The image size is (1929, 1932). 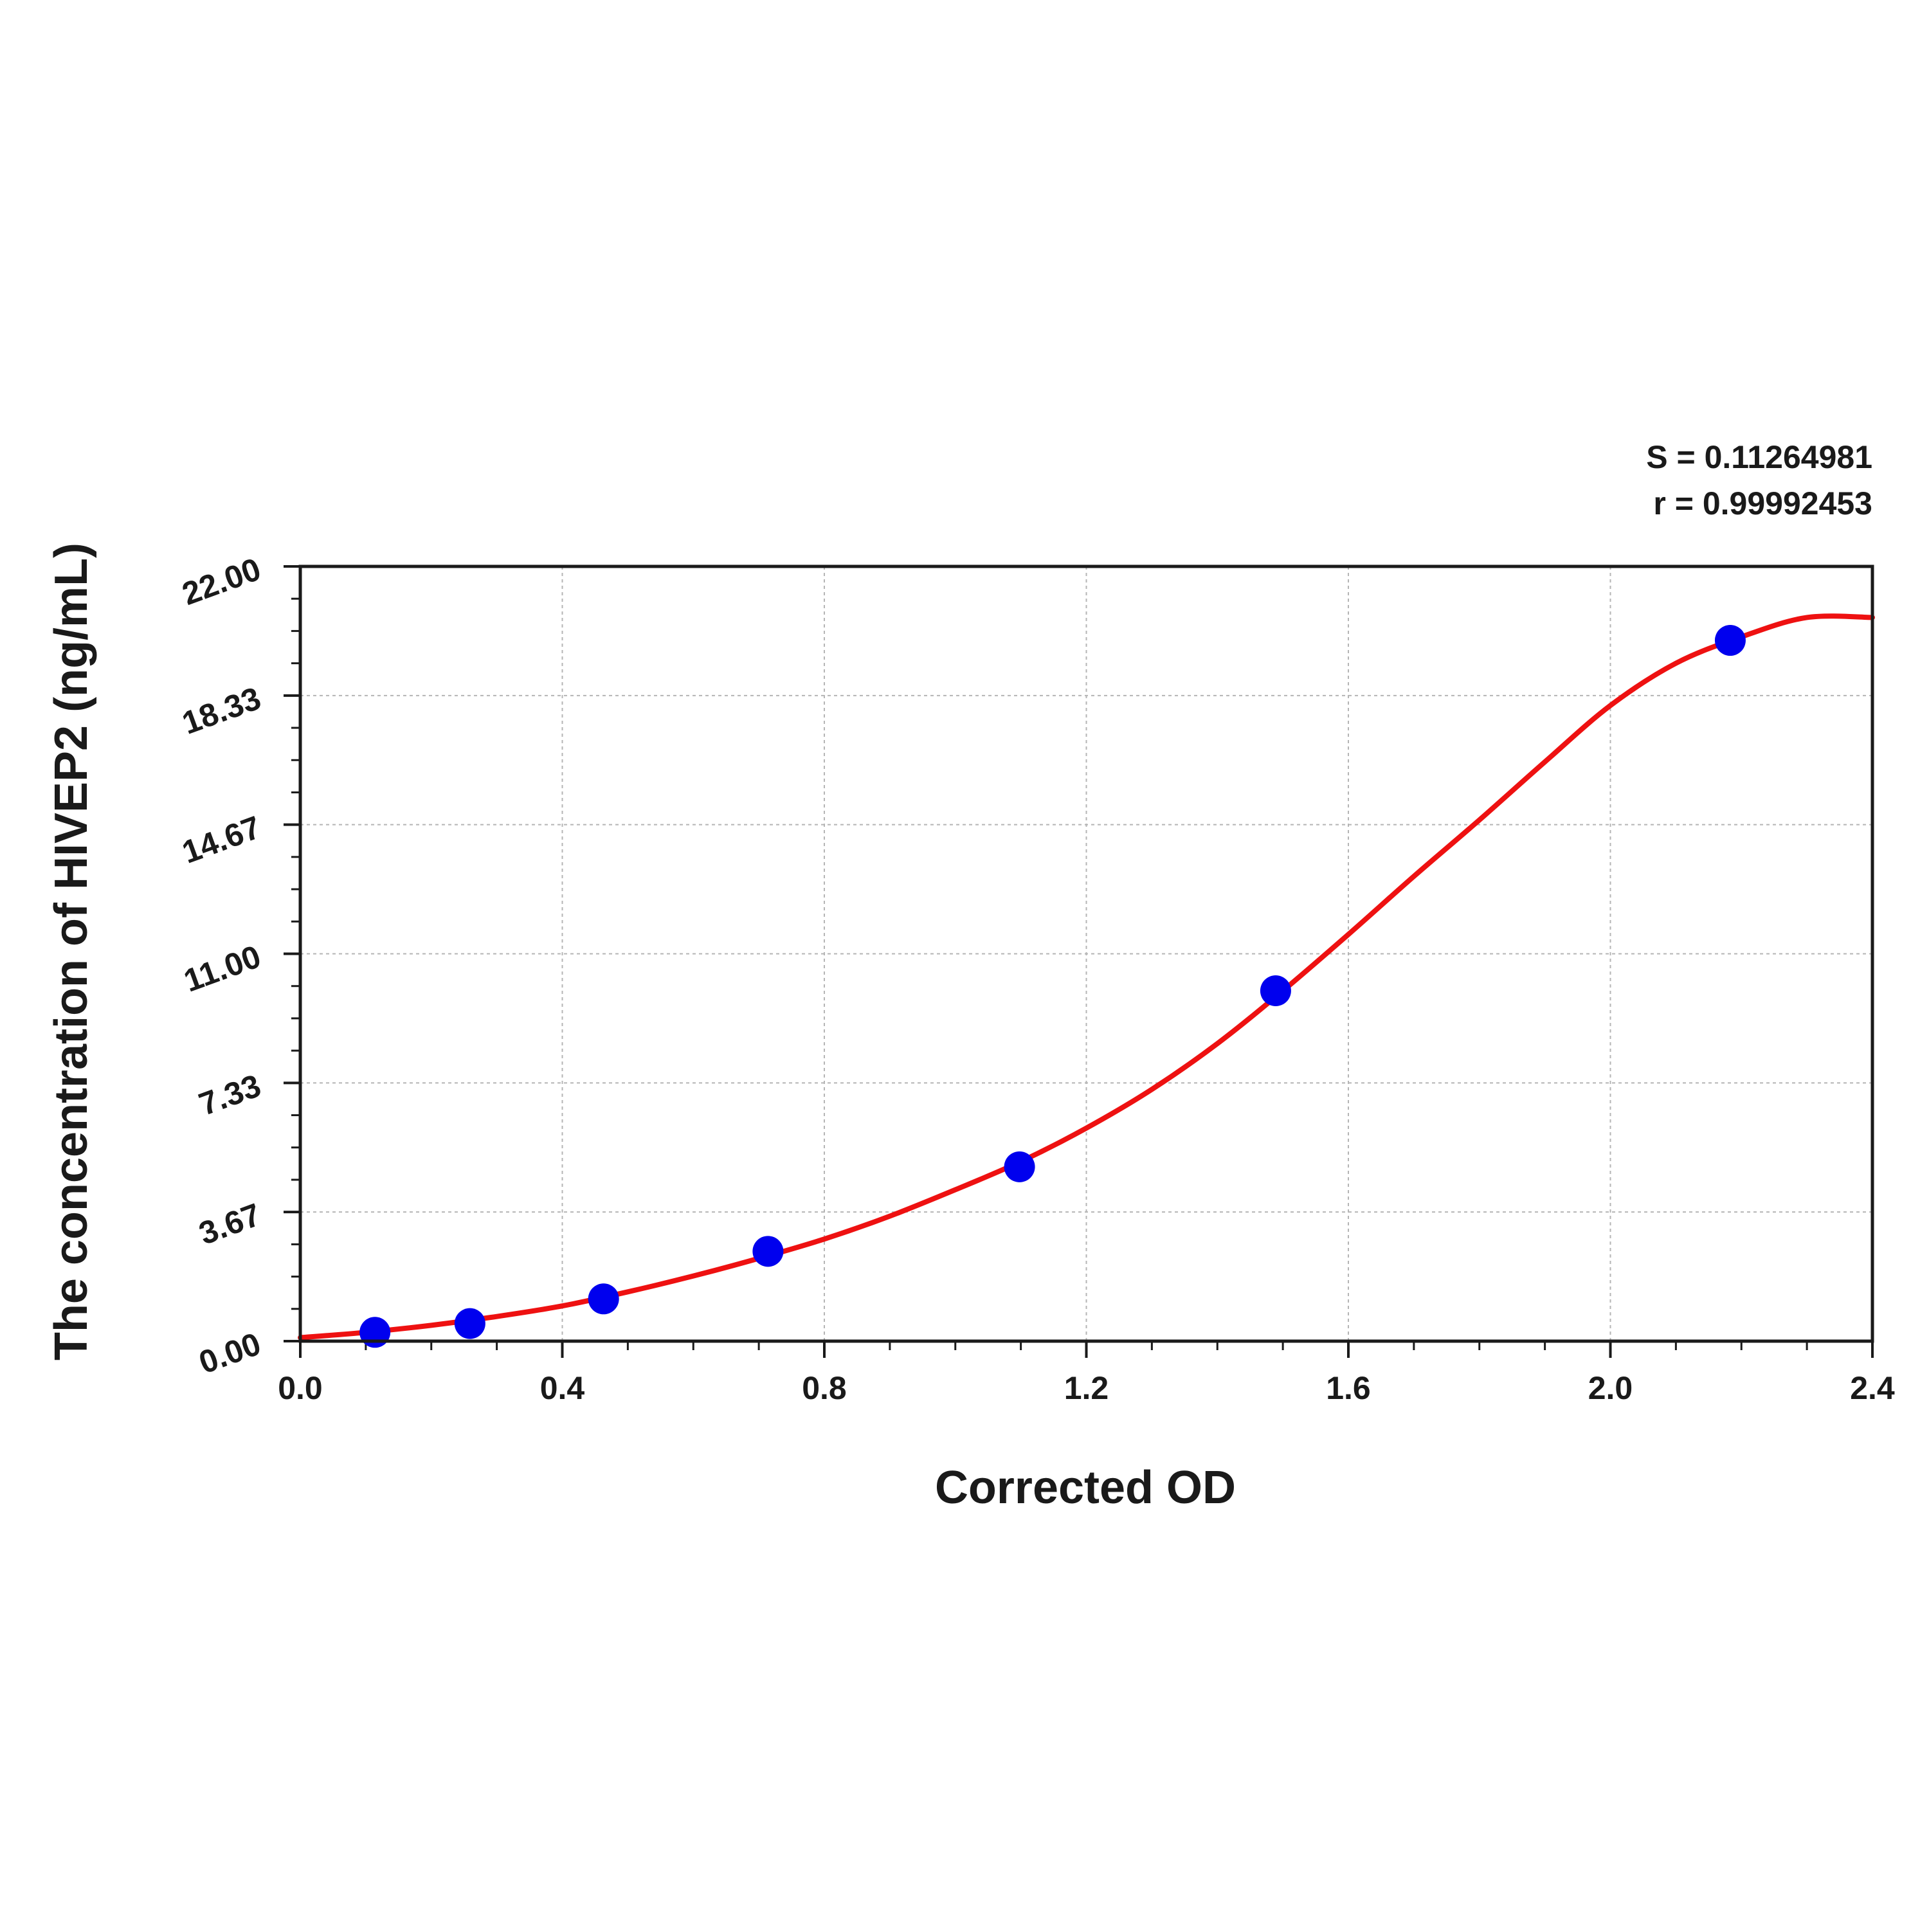 What do you see at coordinates (825, 1388) in the screenshot?
I see `x-tick-label: 0.8` at bounding box center [825, 1388].